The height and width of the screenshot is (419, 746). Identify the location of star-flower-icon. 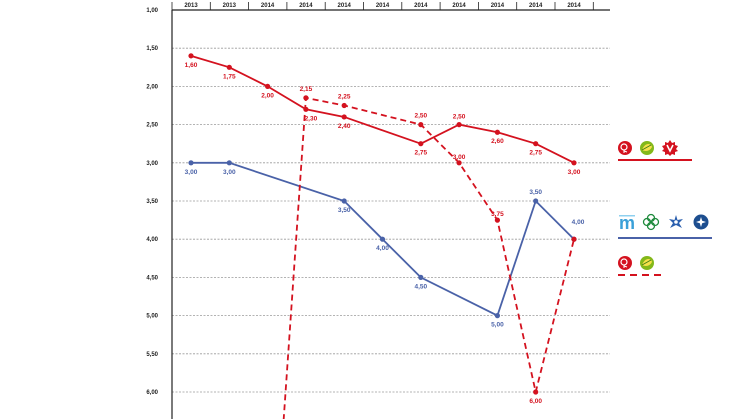
(701, 222).